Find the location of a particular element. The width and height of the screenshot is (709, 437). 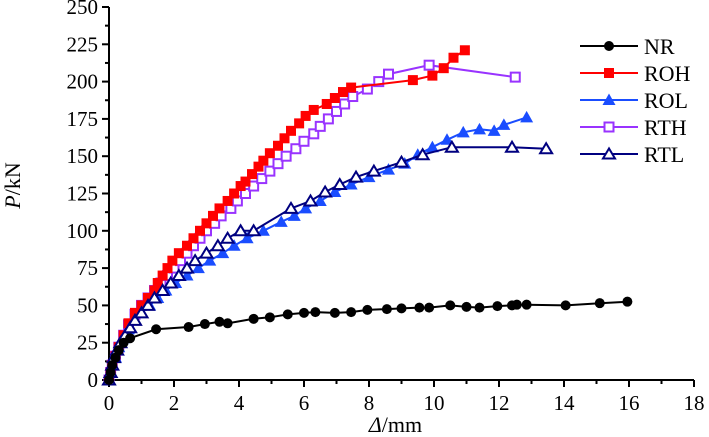

legend-item-rth: RTH is located at coordinates (633, 127).